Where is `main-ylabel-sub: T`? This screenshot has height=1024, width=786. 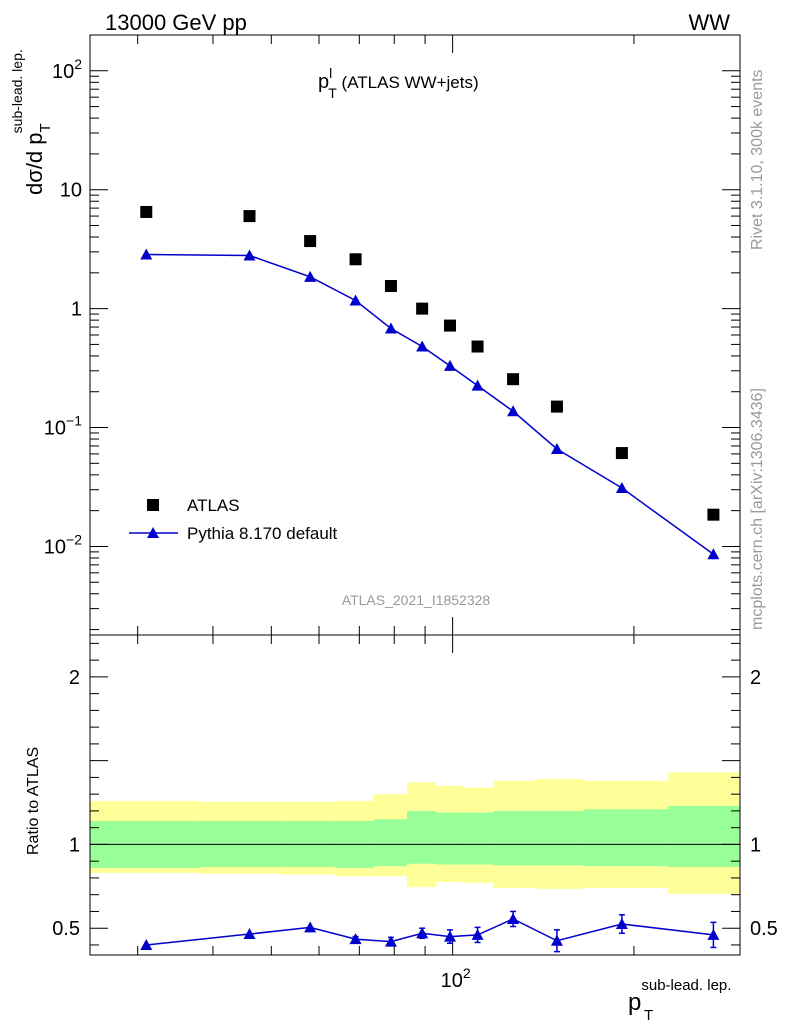
main-ylabel-sub: T is located at coordinates (45, 127).